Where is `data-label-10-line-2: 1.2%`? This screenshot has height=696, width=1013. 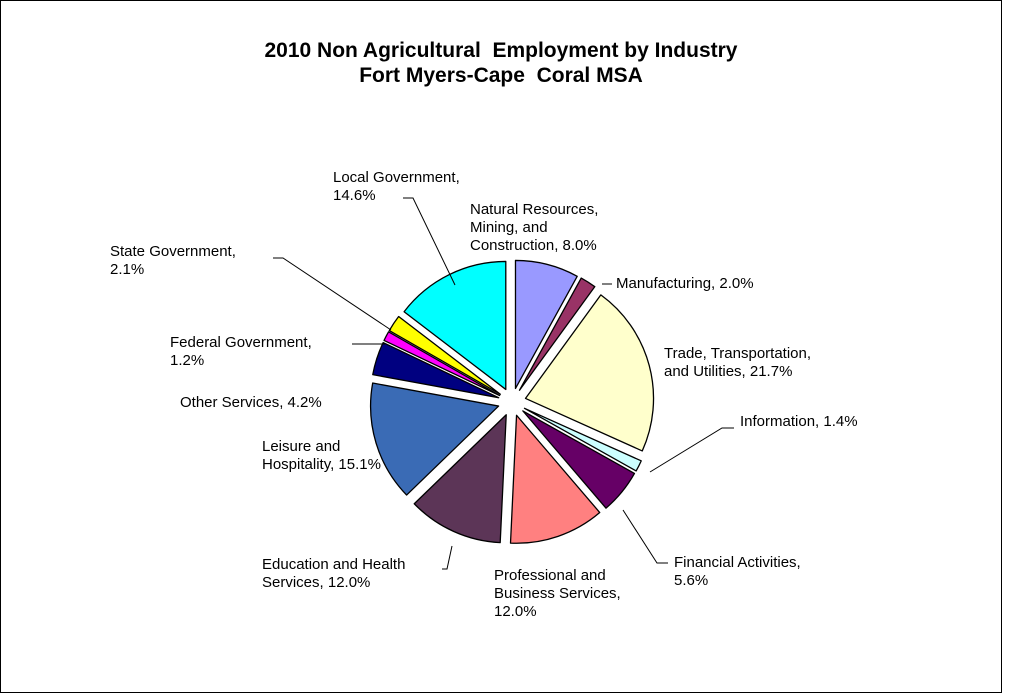
data-label-10-line-2: 1.2% is located at coordinates (187, 360).